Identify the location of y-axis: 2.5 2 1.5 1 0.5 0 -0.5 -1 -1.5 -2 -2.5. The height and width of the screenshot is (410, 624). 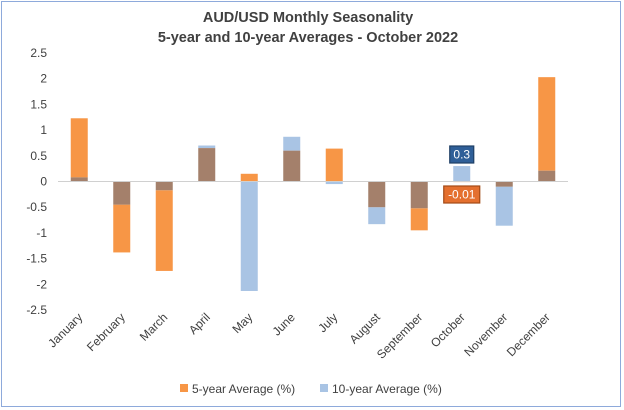
(36, 181).